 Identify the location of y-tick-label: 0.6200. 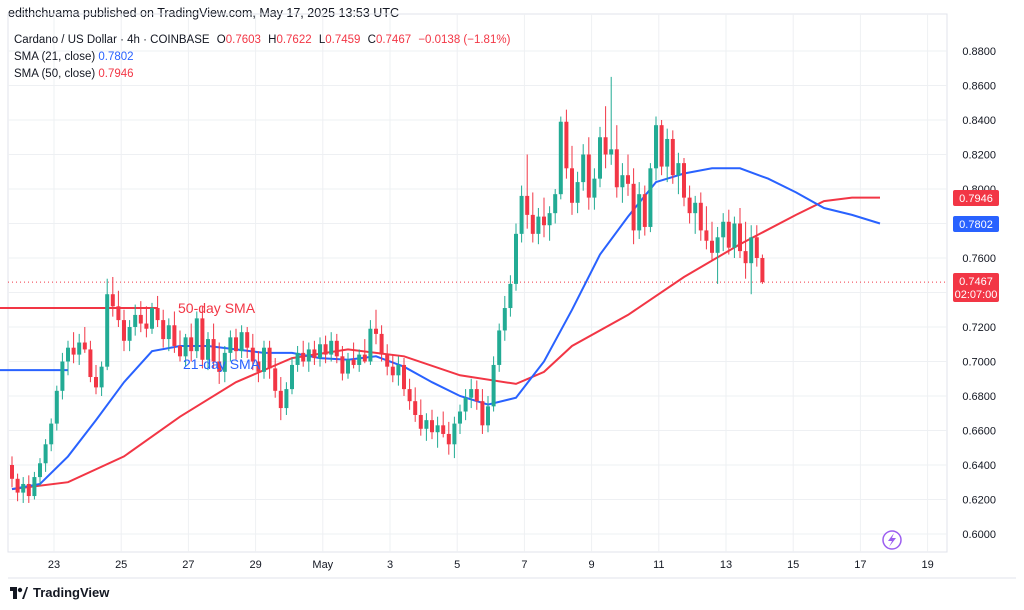
(979, 501).